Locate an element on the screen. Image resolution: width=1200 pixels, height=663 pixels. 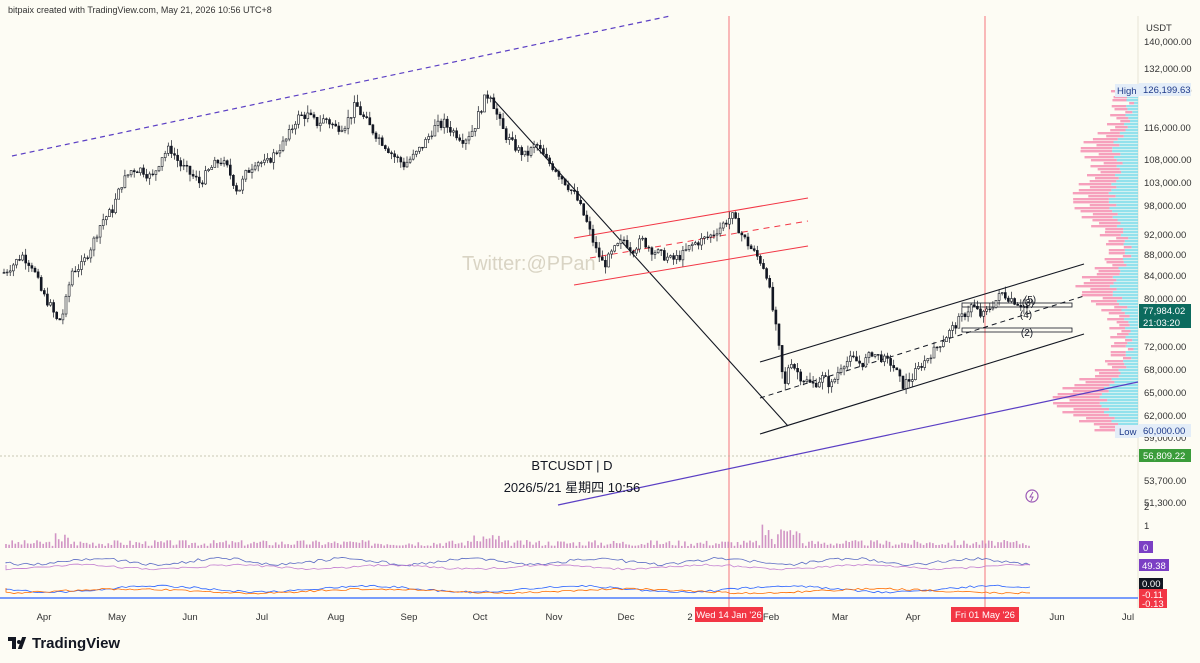
wave-label: (2) is located at coordinates (1027, 333).